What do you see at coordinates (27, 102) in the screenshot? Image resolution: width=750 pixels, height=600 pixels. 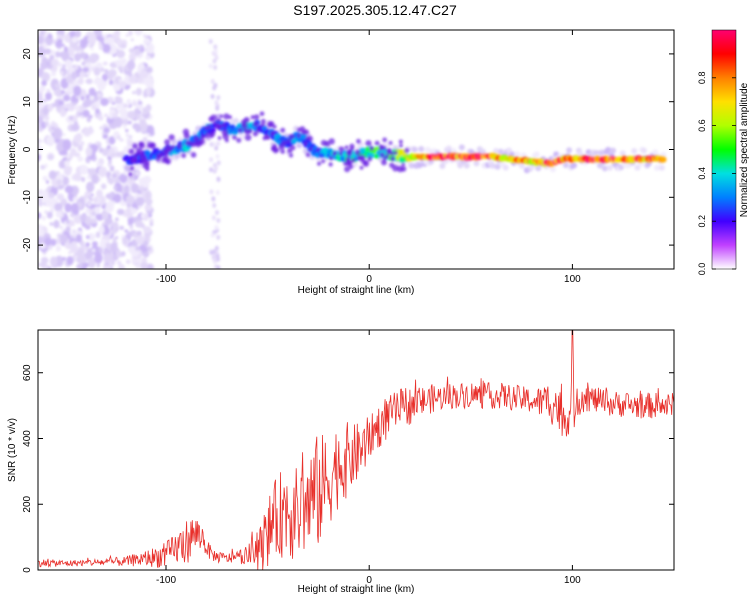 I see `y-tick-label: 10` at bounding box center [27, 102].